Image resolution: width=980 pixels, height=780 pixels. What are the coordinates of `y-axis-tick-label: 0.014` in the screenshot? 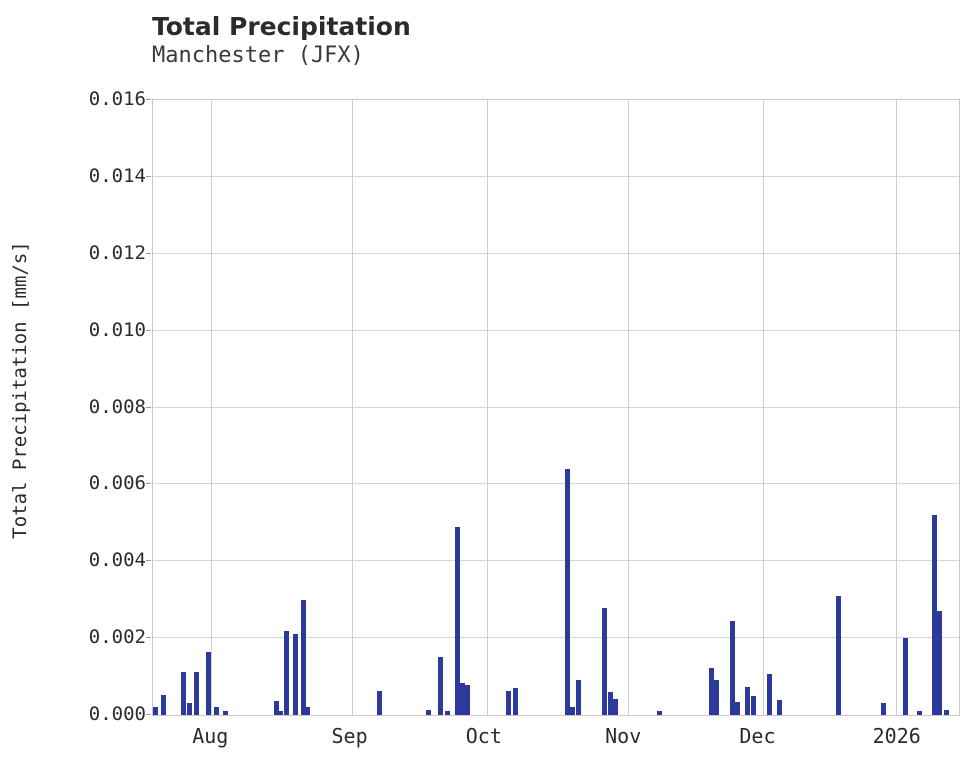 It's located at (117, 175).